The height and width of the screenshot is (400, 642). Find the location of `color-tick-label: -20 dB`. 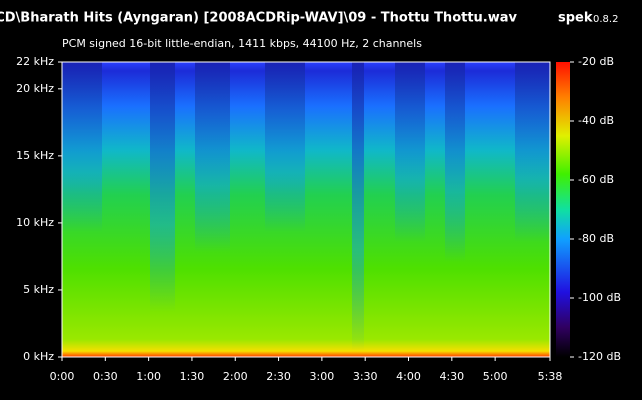

color-tick-label: -20 dB is located at coordinates (596, 61).